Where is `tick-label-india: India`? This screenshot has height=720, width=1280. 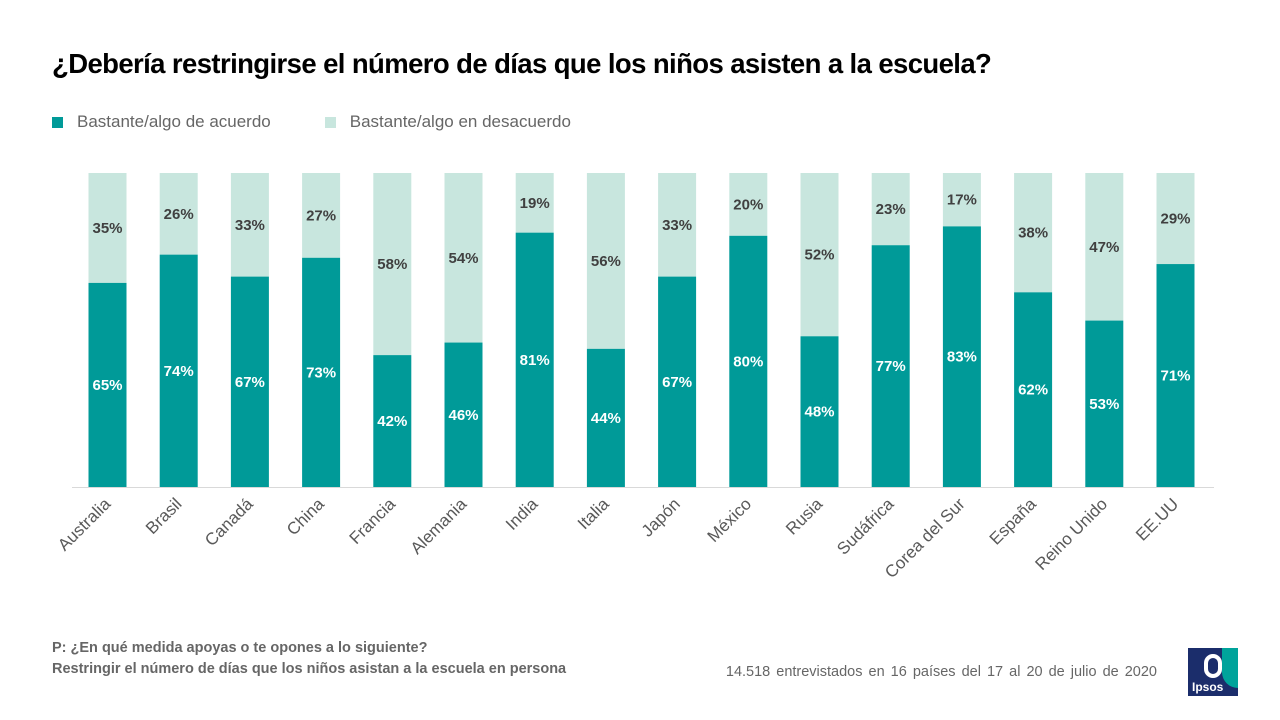 tick-label-india: India is located at coordinates (522, 514).